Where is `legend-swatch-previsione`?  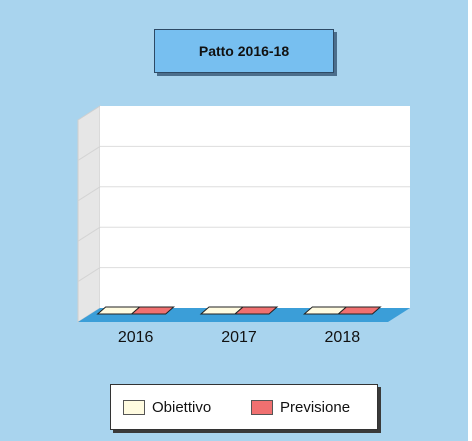
legend-swatch-previsione is located at coordinates (262, 407).